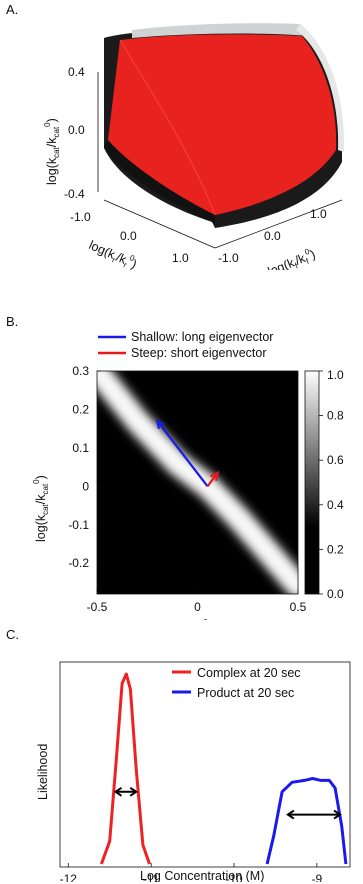 This screenshot has width=363, height=884. What do you see at coordinates (43, 772) in the screenshot?
I see `likelihood-y-label: Likelihood` at bounding box center [43, 772].